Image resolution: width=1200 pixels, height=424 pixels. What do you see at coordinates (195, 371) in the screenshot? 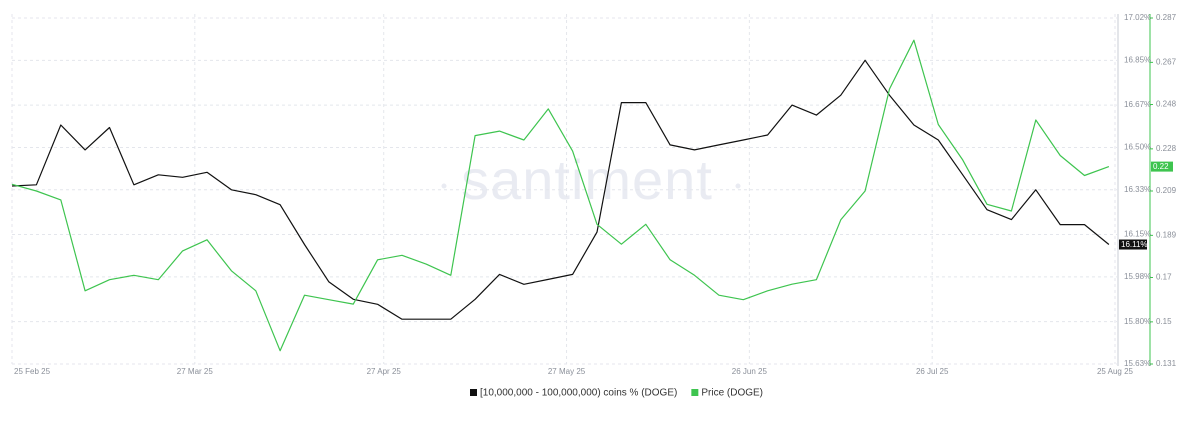
I see `x-tick-label: 27 Mar 25` at bounding box center [195, 371].